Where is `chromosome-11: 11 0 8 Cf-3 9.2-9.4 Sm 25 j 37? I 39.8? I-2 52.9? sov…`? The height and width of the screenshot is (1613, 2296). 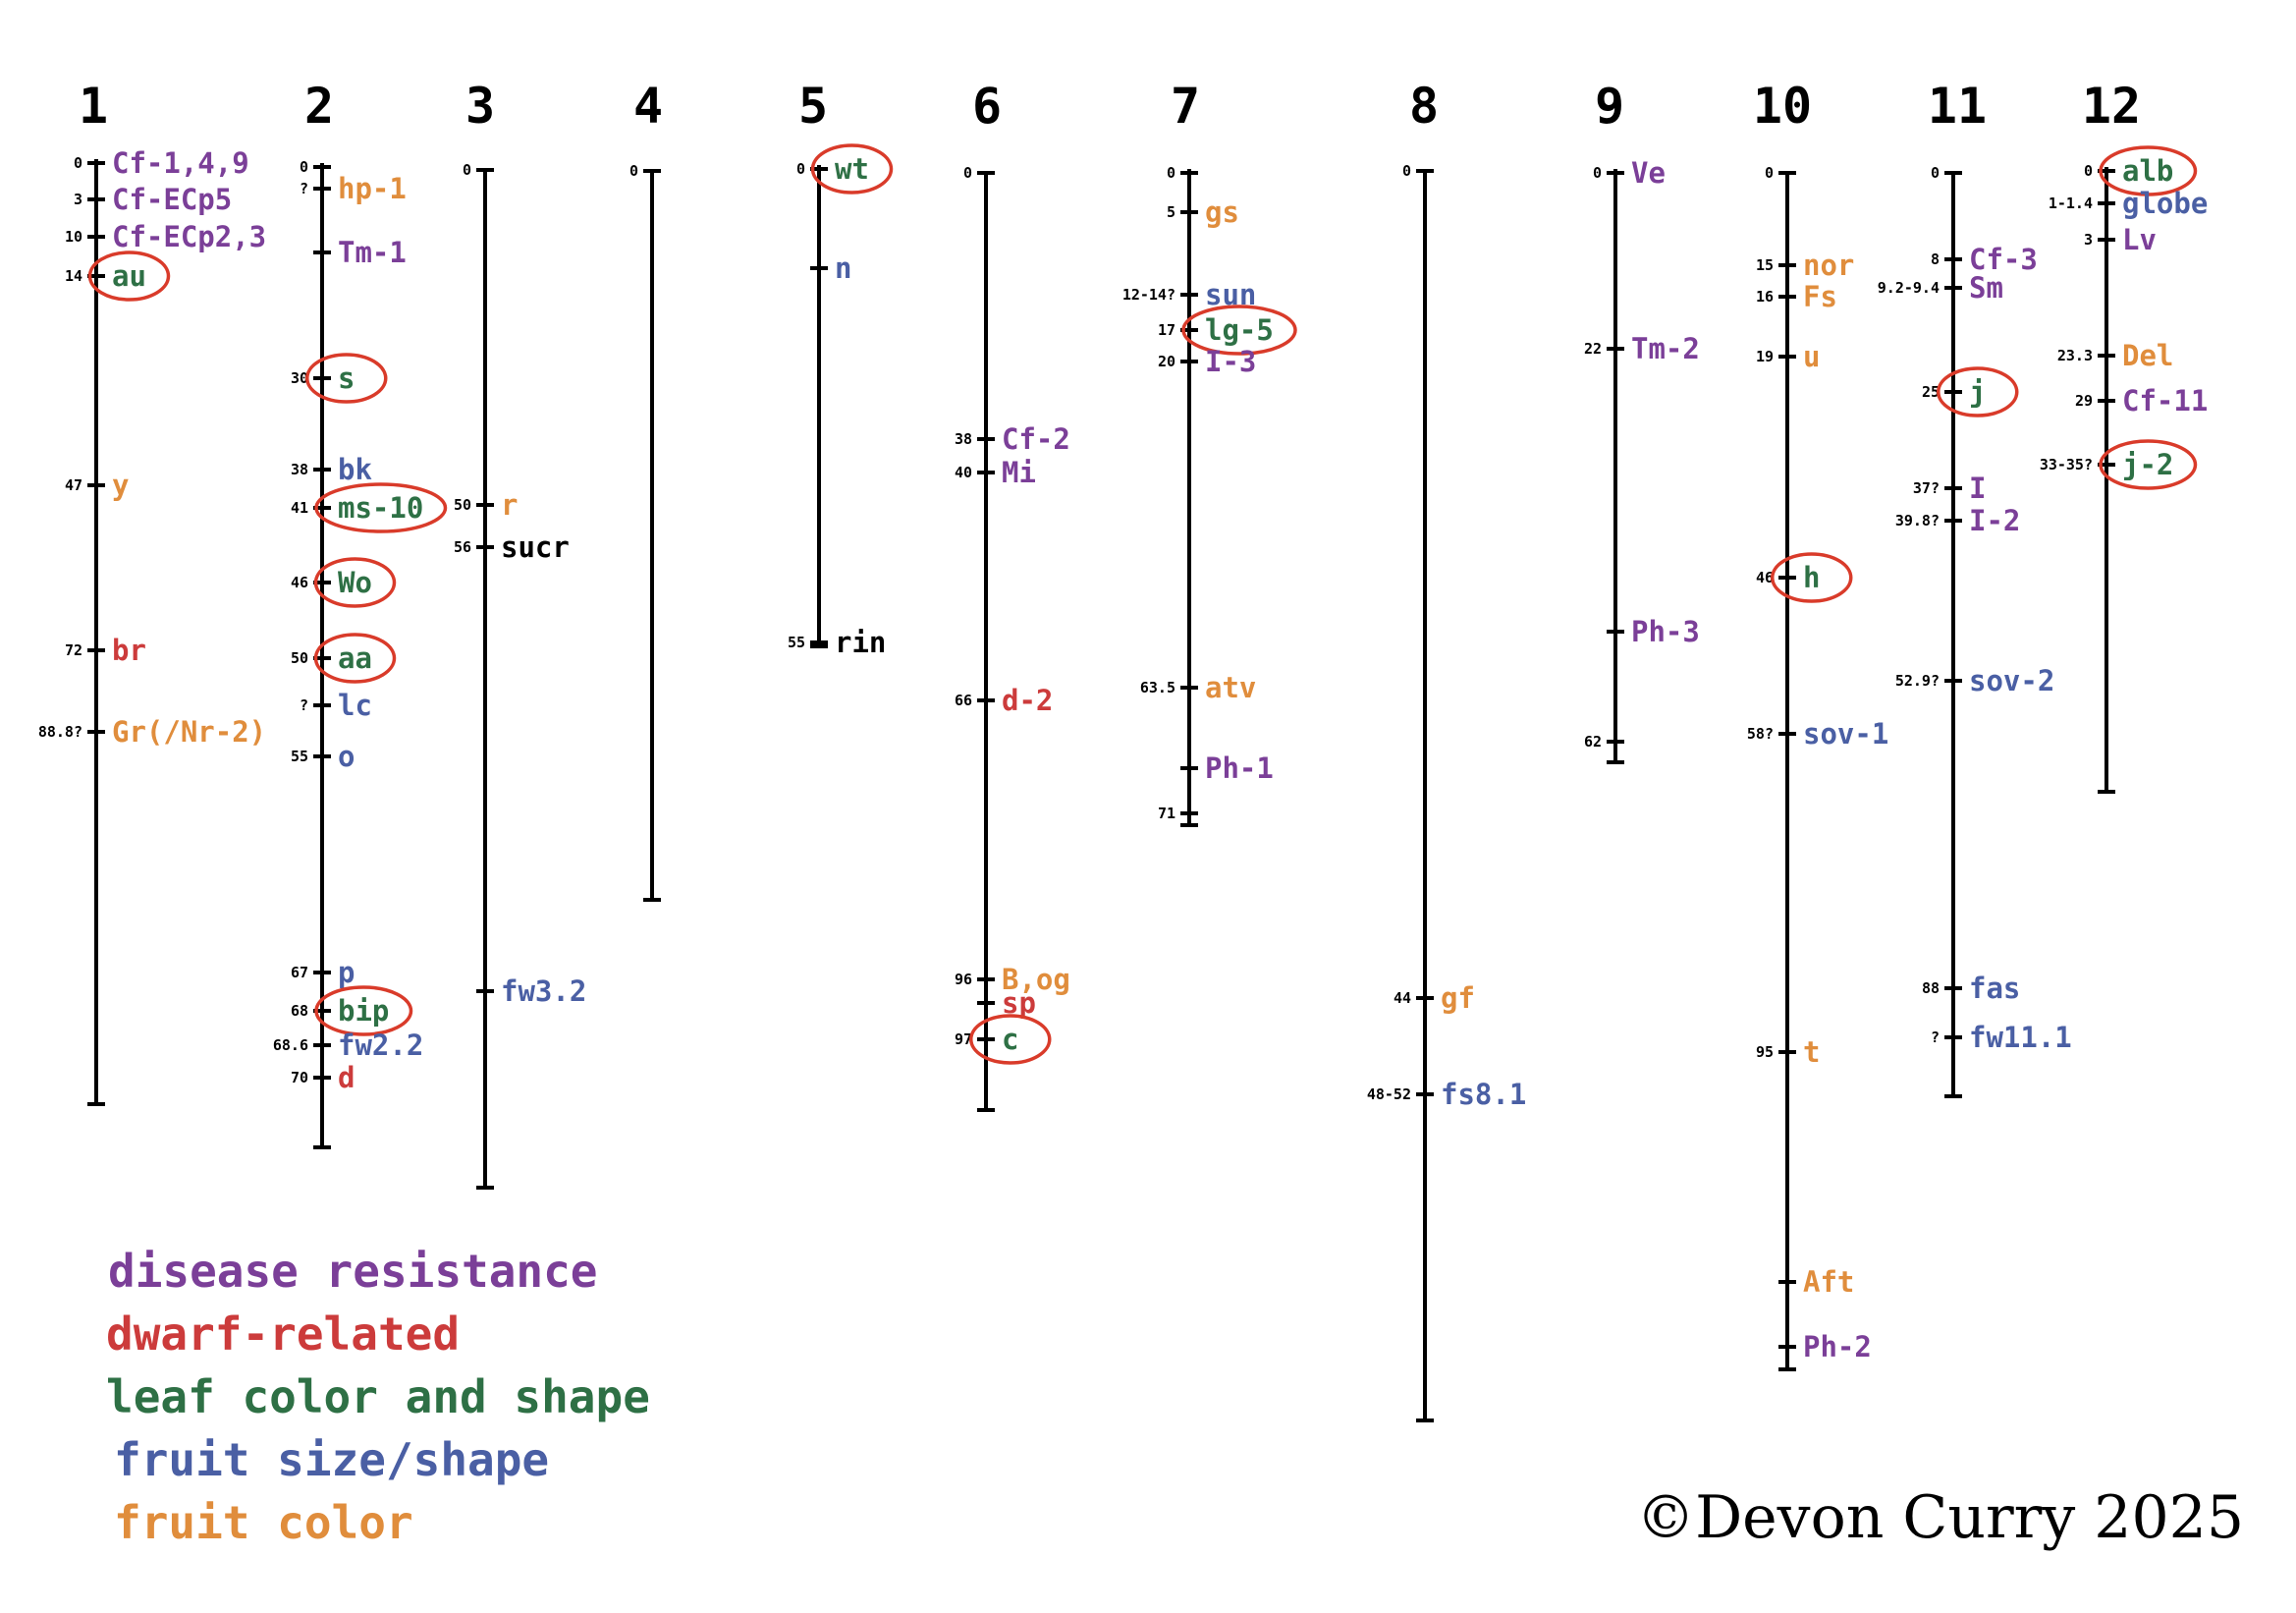 chromosome-11: 11 0 8 Cf-3 9.2-9.4 Sm 25 j 37? I 39.8? I-2 52.9? sov… is located at coordinates (1975, 588).